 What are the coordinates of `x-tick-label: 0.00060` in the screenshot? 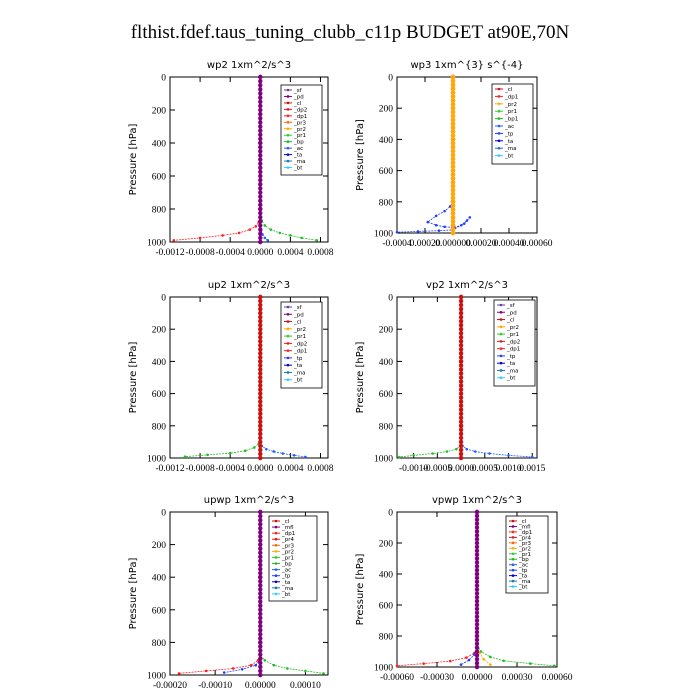 It's located at (537, 244).